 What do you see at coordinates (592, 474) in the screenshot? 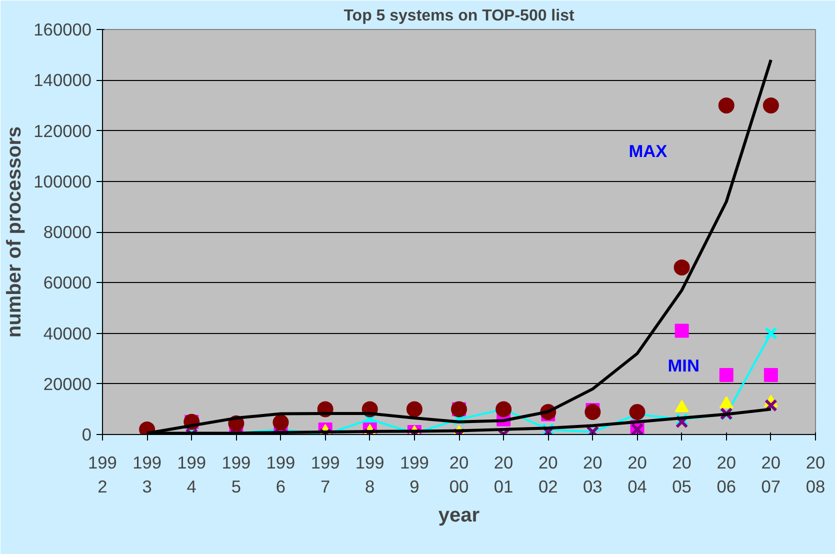
I see `x-tick-label: 20 03` at bounding box center [592, 474].